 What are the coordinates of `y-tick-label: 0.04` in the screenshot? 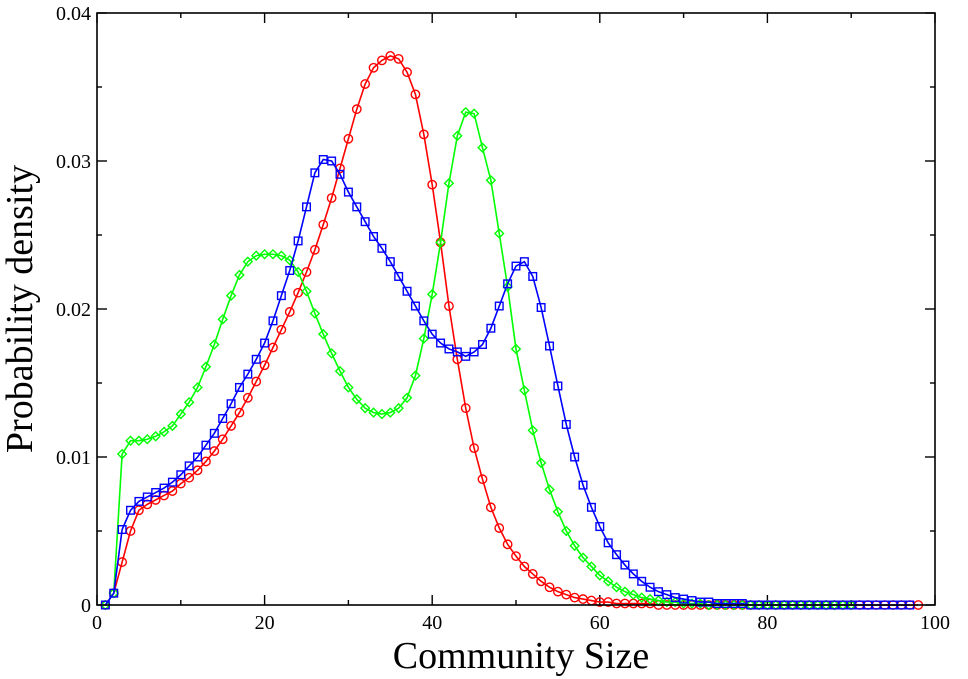 It's located at (73, 14).